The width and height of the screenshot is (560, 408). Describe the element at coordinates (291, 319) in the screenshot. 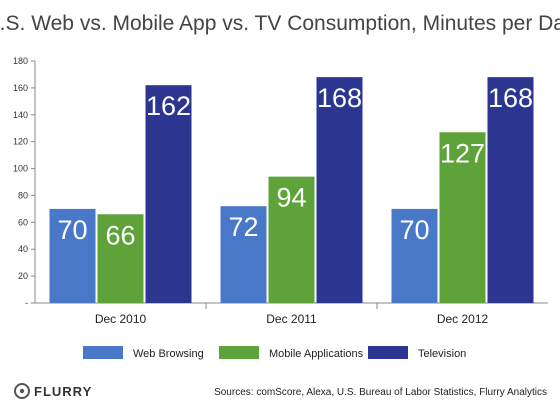

I see `category-label: Dec 2011` at that location.